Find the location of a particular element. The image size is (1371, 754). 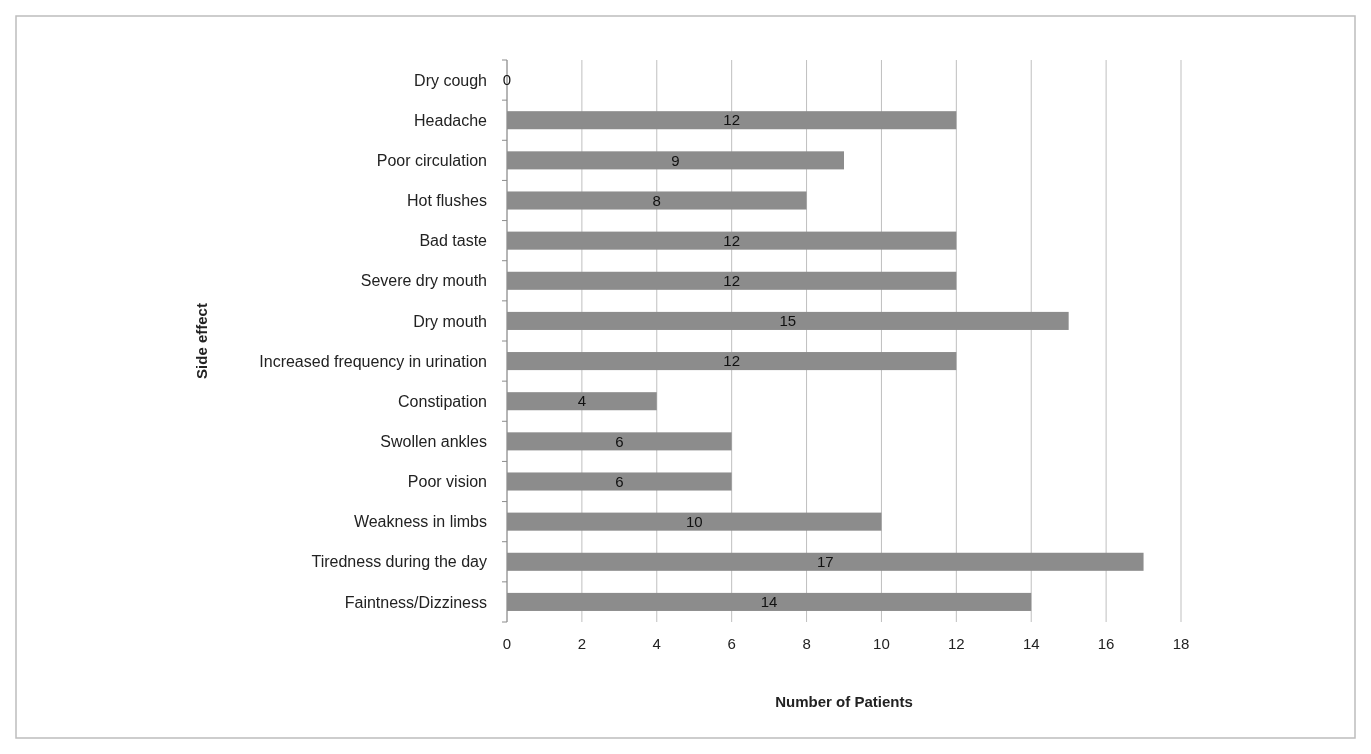

data-label: 0 is located at coordinates (507, 80).